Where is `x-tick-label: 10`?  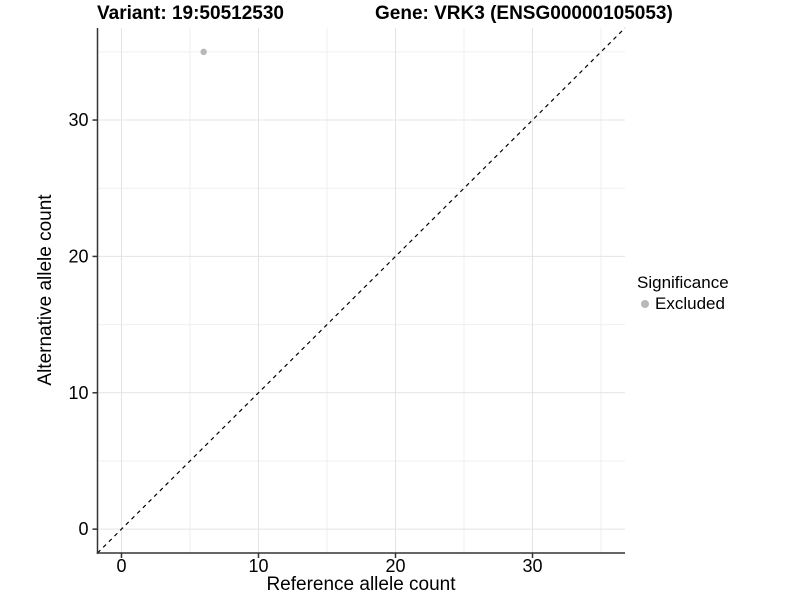
x-tick-label: 10 is located at coordinates (258, 566).